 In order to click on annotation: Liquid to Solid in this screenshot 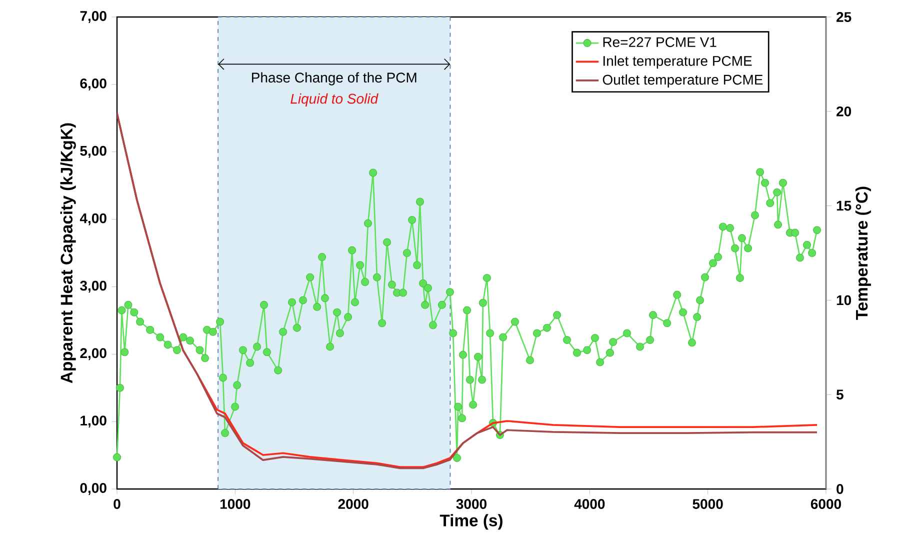, I will do `click(334, 99)`.